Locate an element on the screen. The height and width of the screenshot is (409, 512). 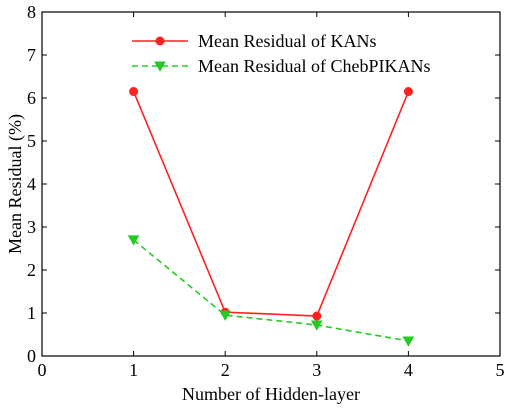
x-tick-label: 2 is located at coordinates (225, 370).